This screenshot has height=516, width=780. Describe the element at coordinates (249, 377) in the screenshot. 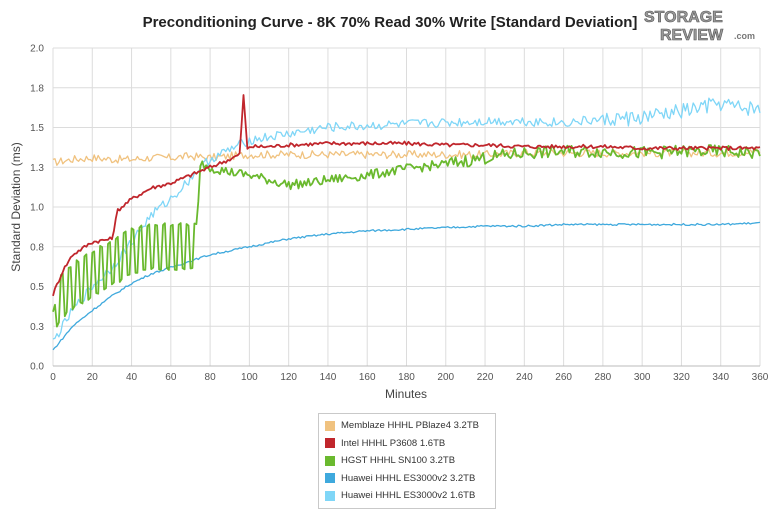

I see `x-tick-label: 100` at that location.